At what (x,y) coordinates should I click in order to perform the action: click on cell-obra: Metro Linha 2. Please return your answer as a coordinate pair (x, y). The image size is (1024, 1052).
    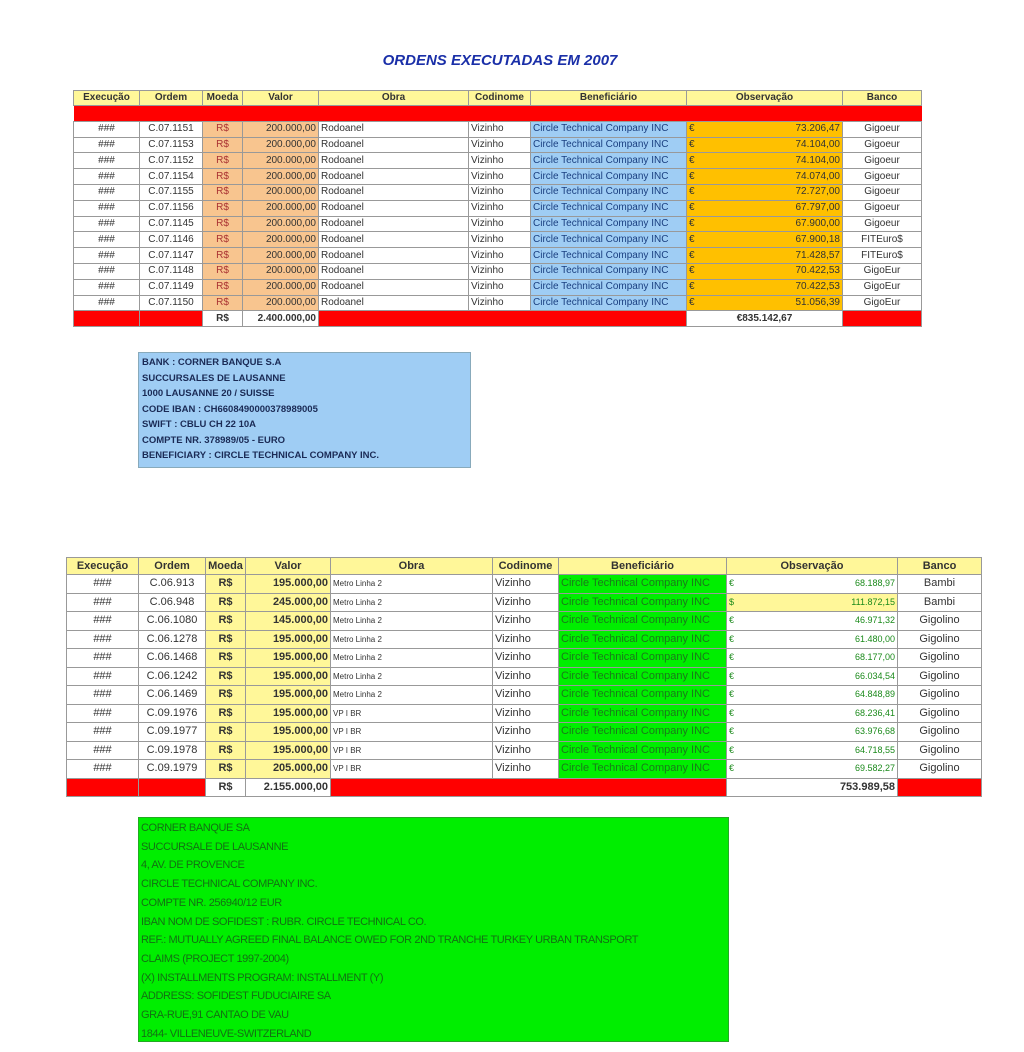
    Looking at the image, I should click on (411, 695).